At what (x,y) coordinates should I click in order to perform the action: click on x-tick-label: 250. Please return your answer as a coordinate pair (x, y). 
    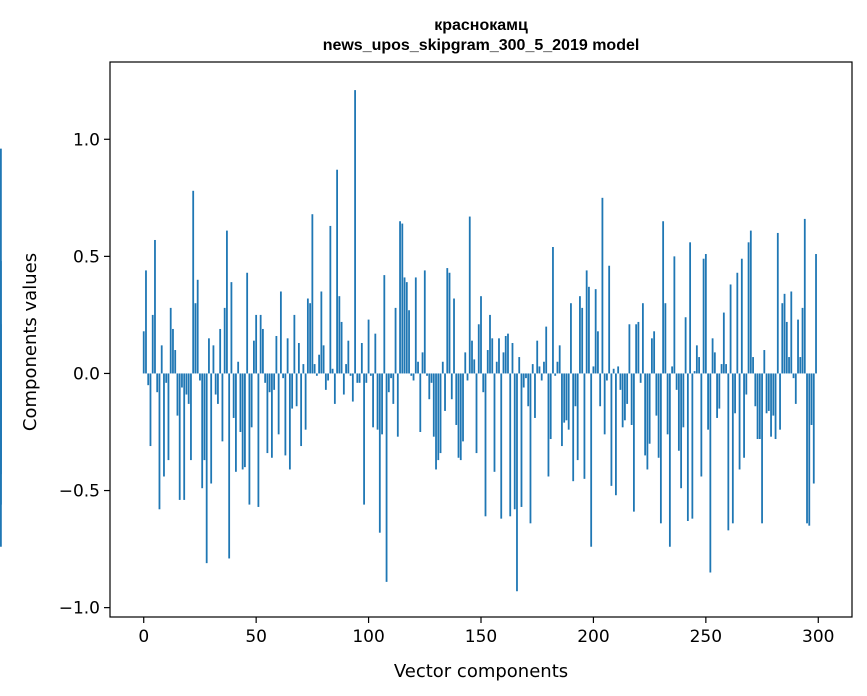
    Looking at the image, I should click on (706, 637).